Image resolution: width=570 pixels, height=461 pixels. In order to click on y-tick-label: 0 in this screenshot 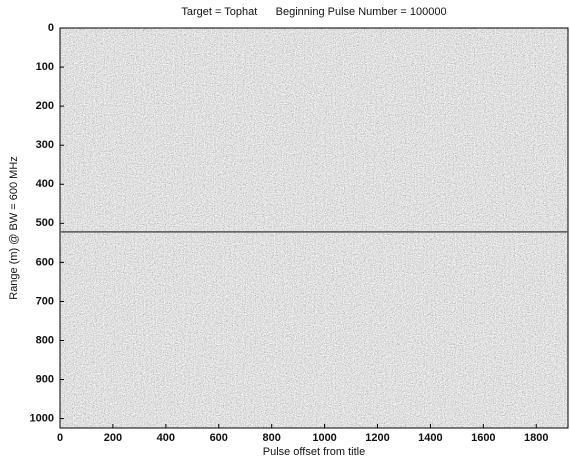, I will do `click(51, 28)`.